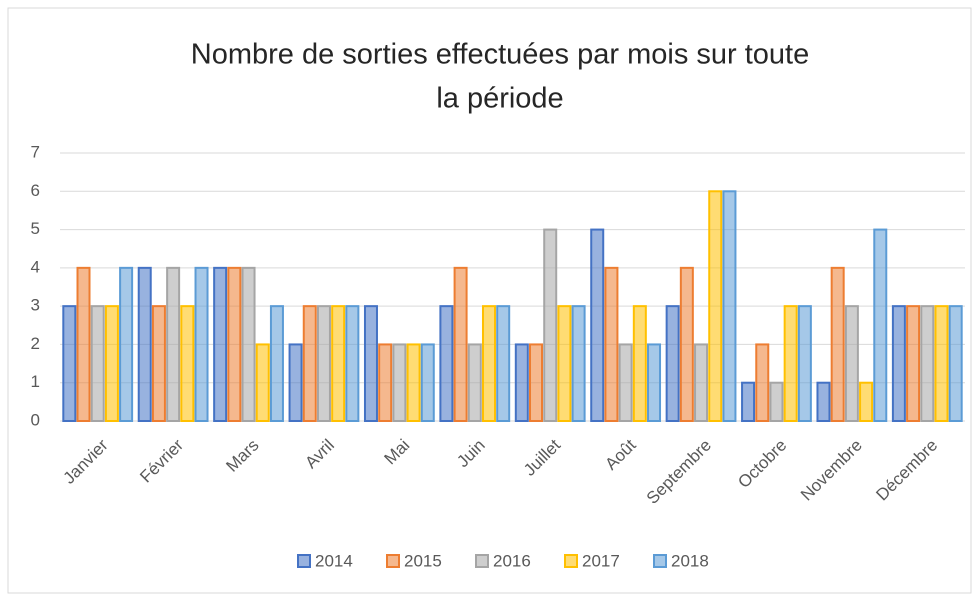  What do you see at coordinates (35, 381) in the screenshot?
I see `y-tick-label: 1` at bounding box center [35, 381].